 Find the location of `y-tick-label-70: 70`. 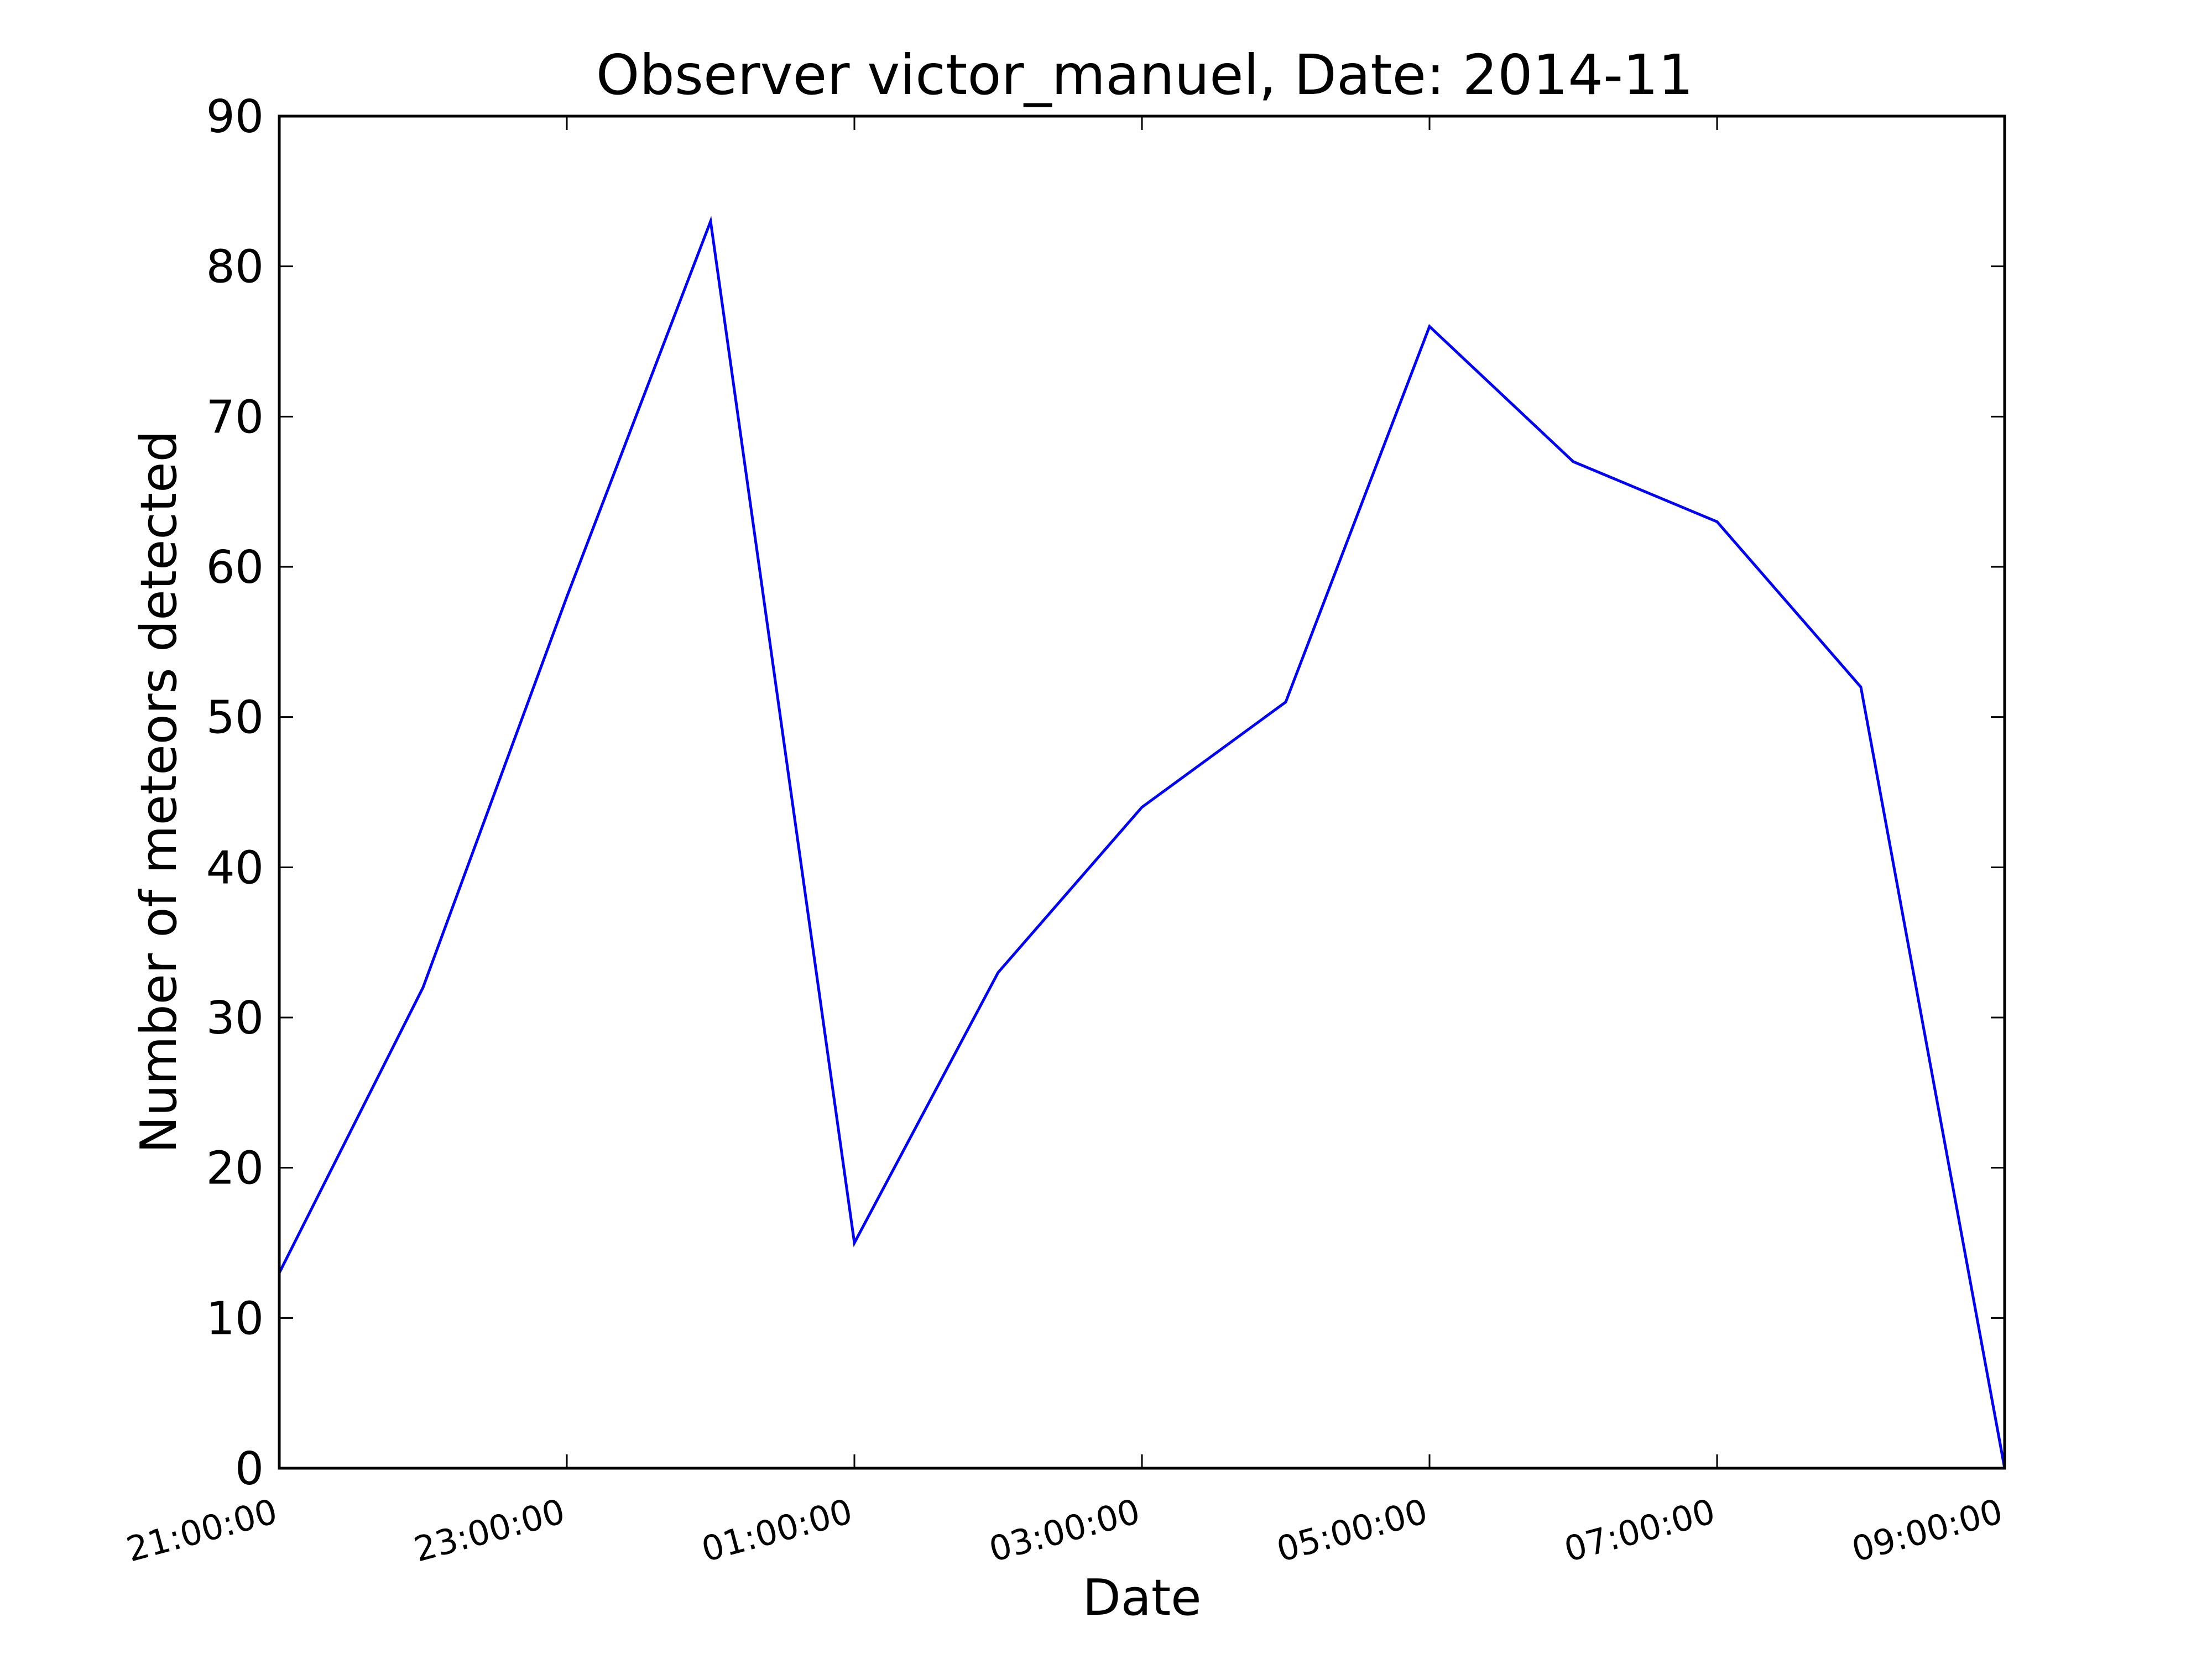

y-tick-label-70: 70 is located at coordinates (235, 418).